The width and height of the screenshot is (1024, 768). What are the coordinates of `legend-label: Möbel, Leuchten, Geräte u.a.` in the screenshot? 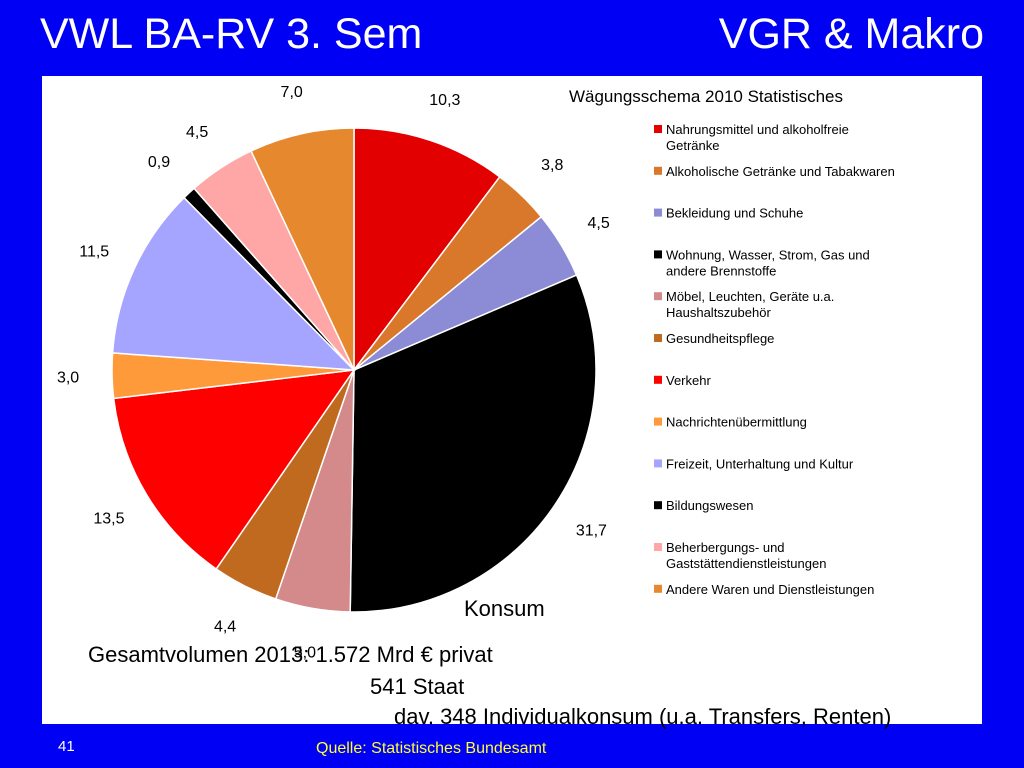 It's located at (750, 296).